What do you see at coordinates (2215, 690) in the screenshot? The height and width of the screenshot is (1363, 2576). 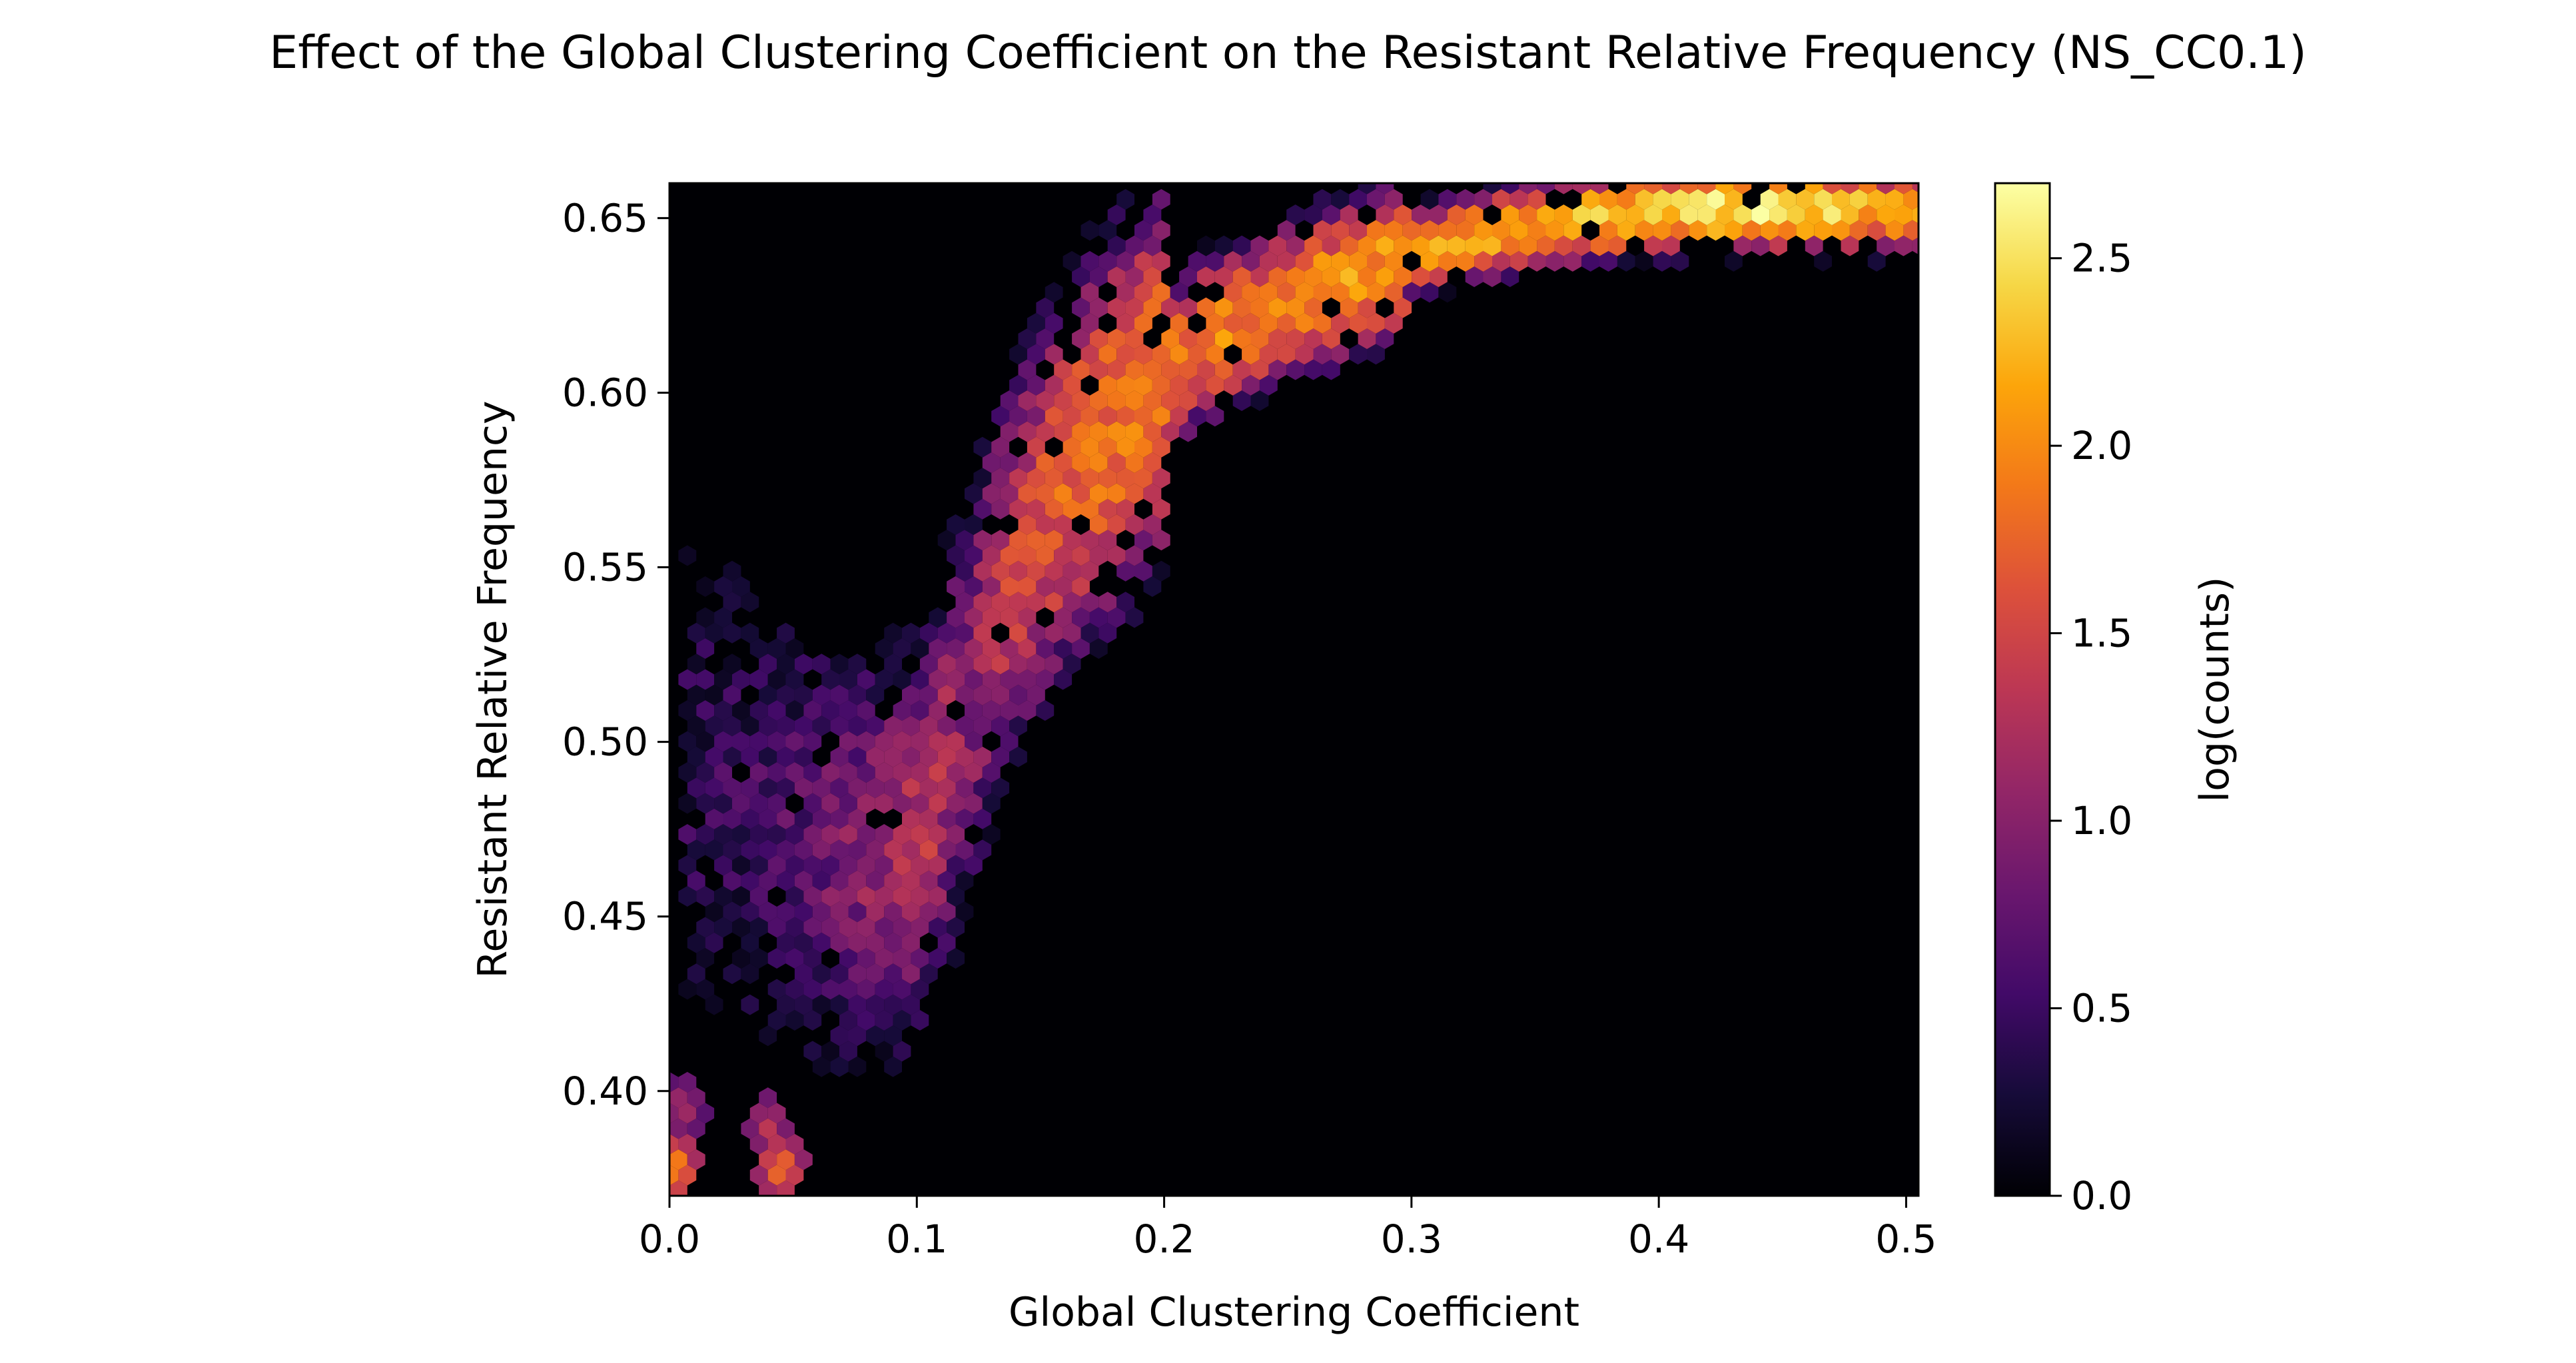 I see `colorbar-label: log(counts)` at bounding box center [2215, 690].